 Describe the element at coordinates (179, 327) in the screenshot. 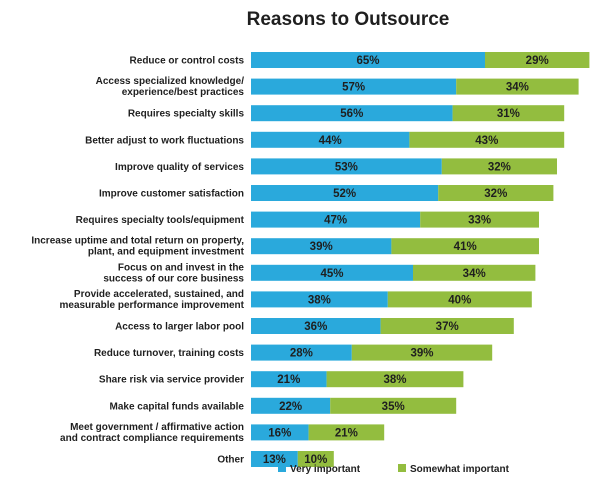

I see `category-label: Access to larger labor pool` at that location.